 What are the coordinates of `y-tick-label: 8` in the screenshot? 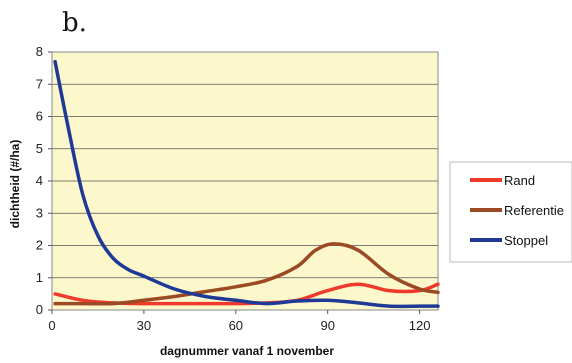 It's located at (39, 51).